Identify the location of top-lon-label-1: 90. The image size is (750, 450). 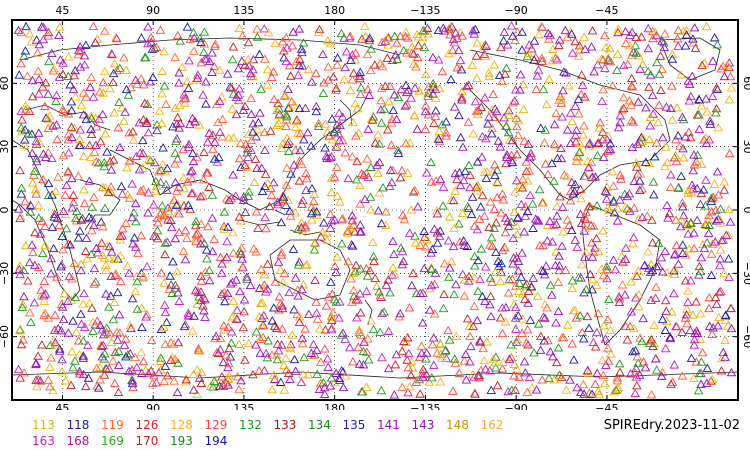
(153, 10).